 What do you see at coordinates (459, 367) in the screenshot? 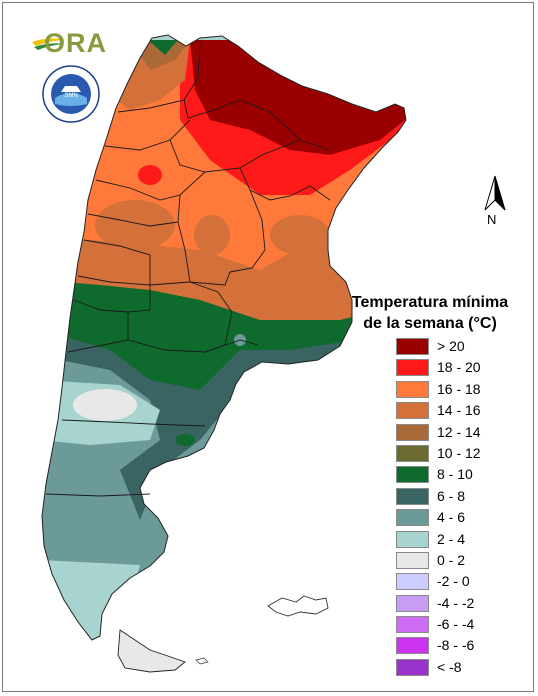
I see `legend-label: 18 - 20` at bounding box center [459, 367].